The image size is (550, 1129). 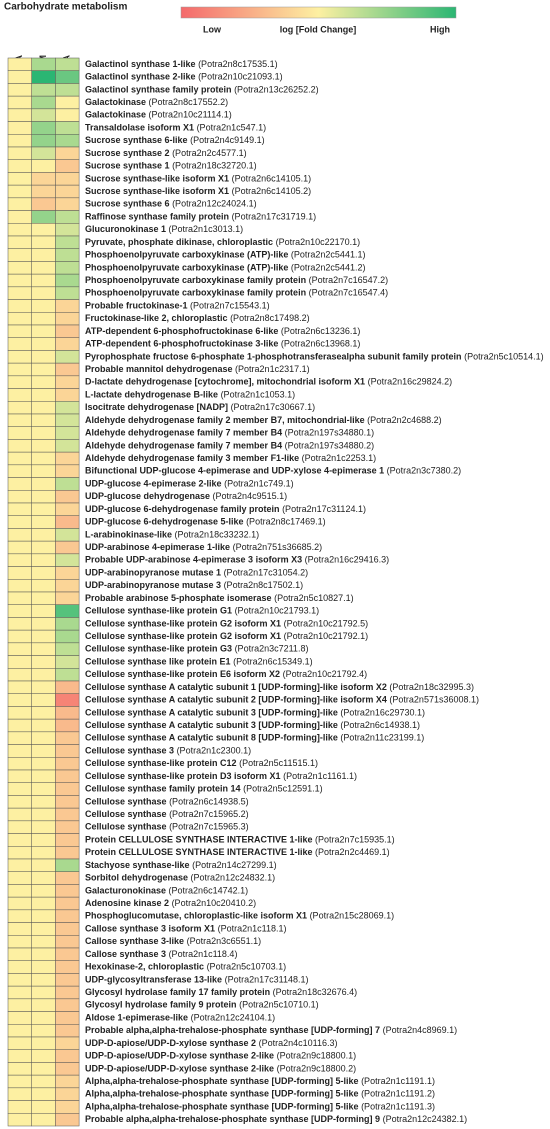 What do you see at coordinates (398, 1107) in the screenshot?
I see `gene-id: (Potra2n1c1191.3)` at bounding box center [398, 1107].